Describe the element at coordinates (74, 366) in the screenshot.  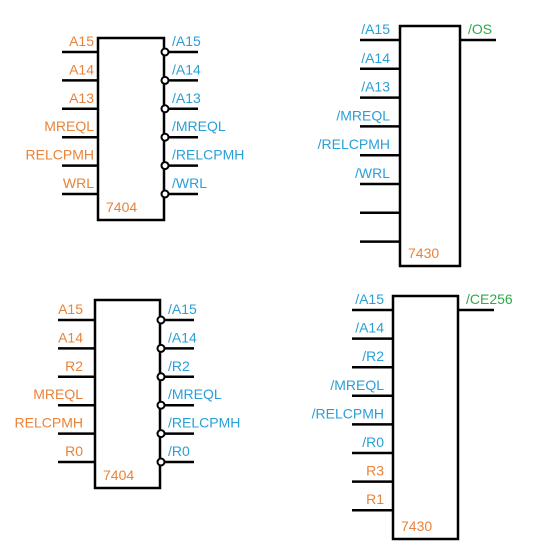
I see `input-label: R2` at that location.